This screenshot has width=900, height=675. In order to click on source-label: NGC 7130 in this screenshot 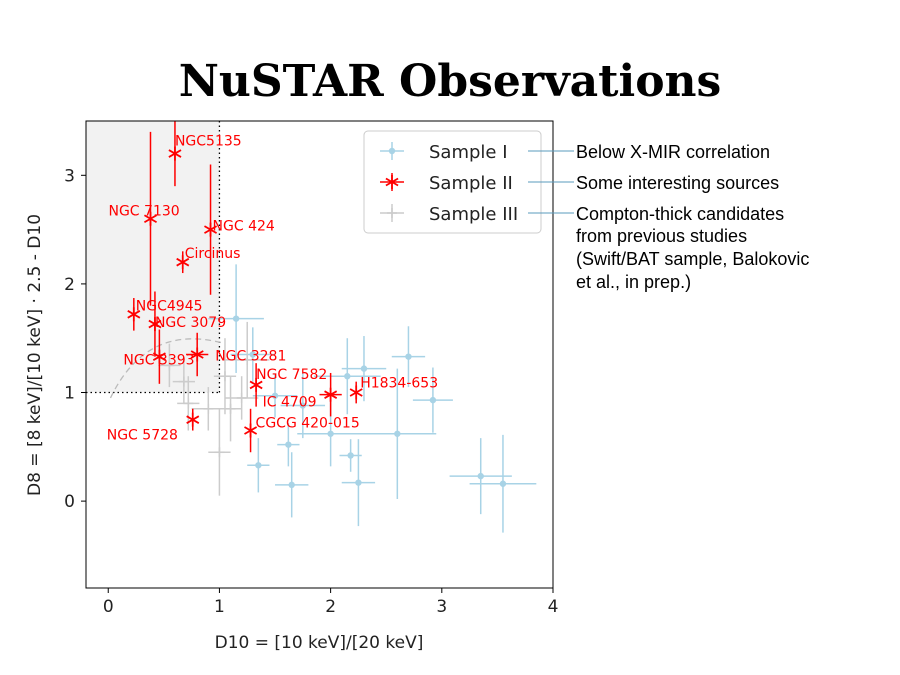, I will do `click(143, 212)`.